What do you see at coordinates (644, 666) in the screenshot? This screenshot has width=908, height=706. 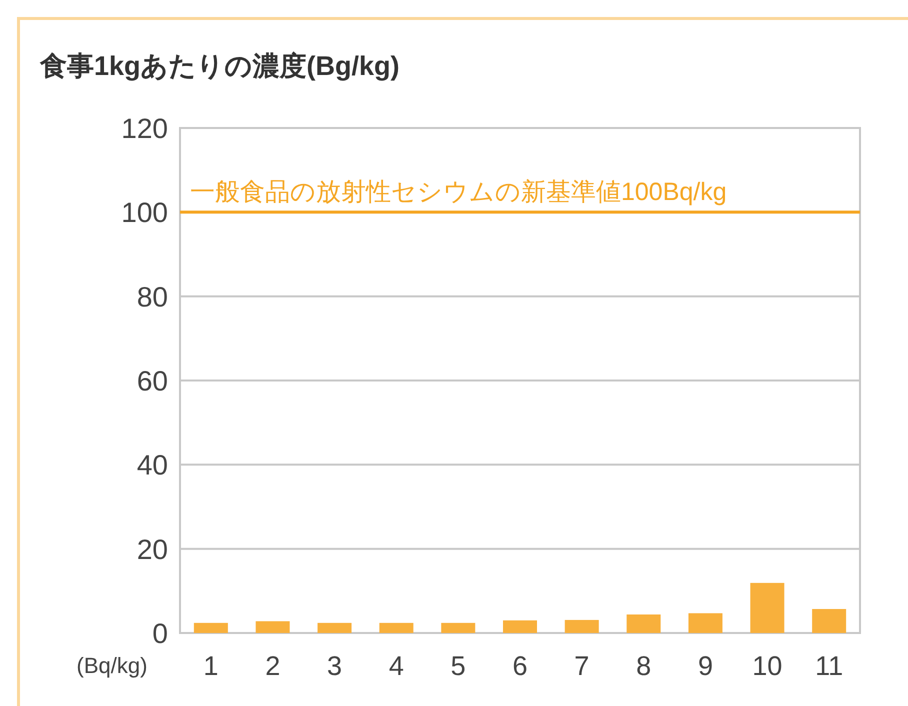 I see `x-tick-label: 8` at bounding box center [644, 666].